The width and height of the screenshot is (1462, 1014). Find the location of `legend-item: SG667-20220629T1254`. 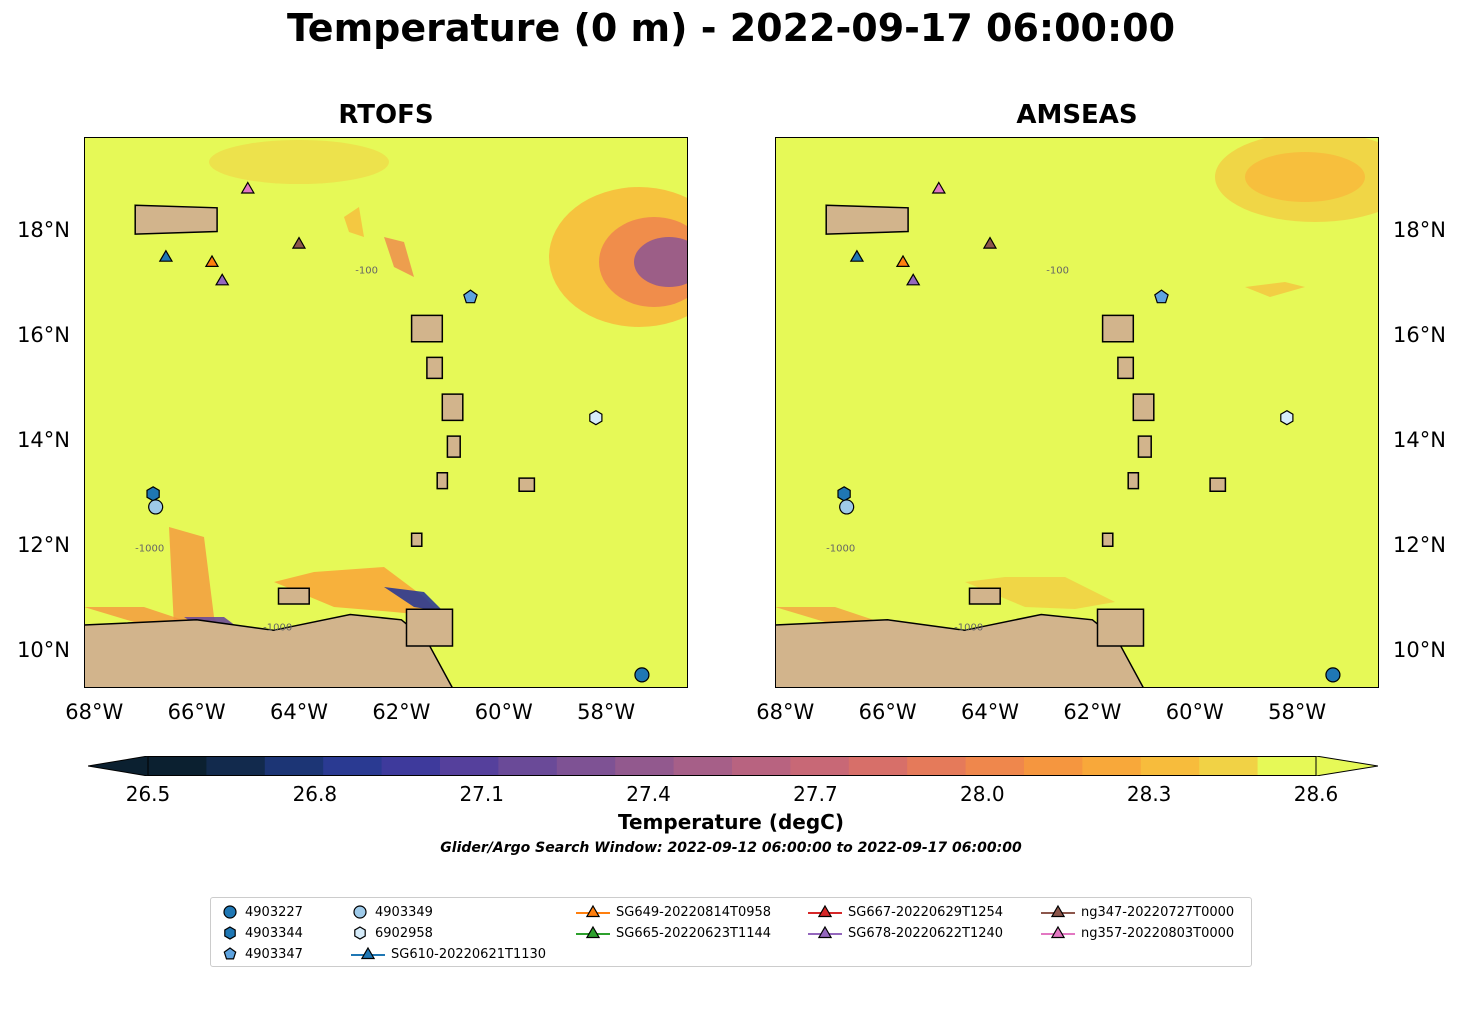

legend-item: SG667-20220629T1254 is located at coordinates (905, 912).